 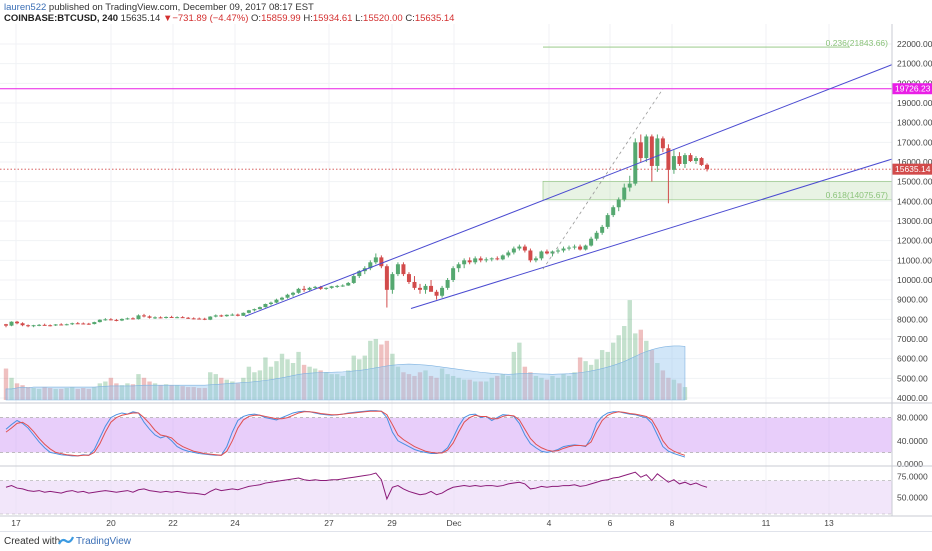 I want to click on tradingview-brand: TradingView, so click(x=104, y=541).